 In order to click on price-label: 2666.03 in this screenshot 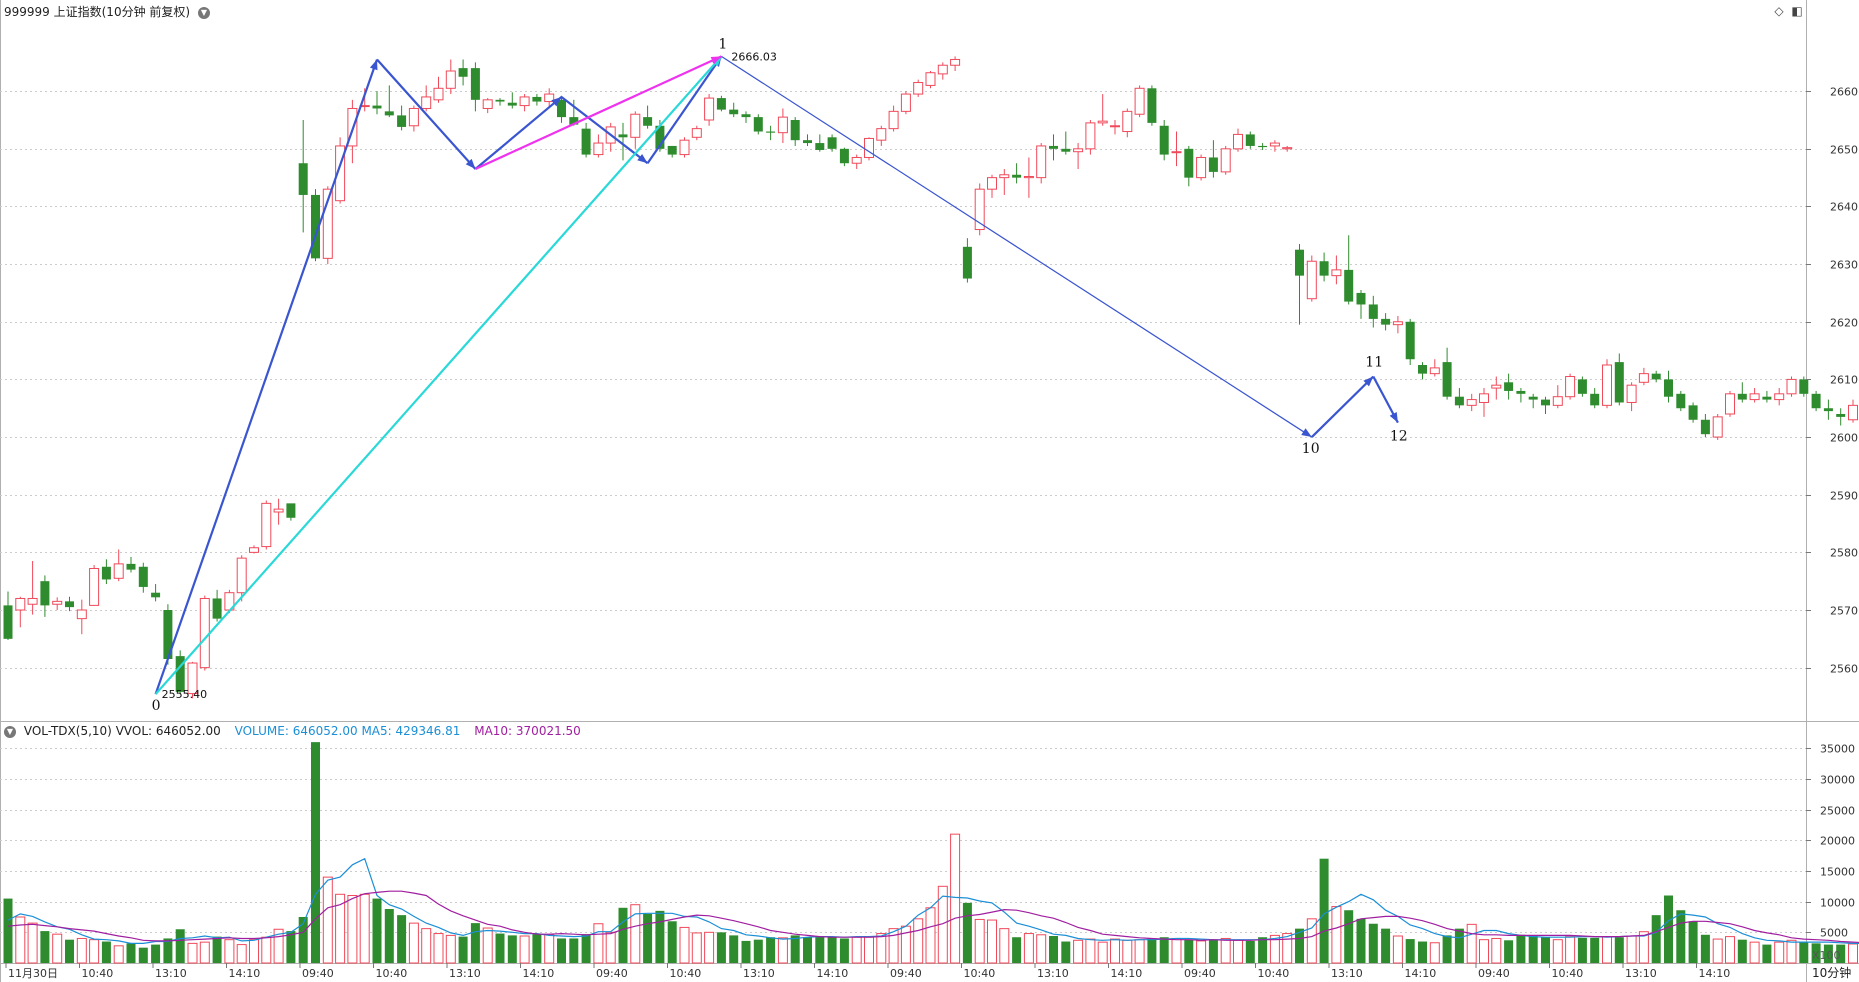, I will do `click(754, 56)`.